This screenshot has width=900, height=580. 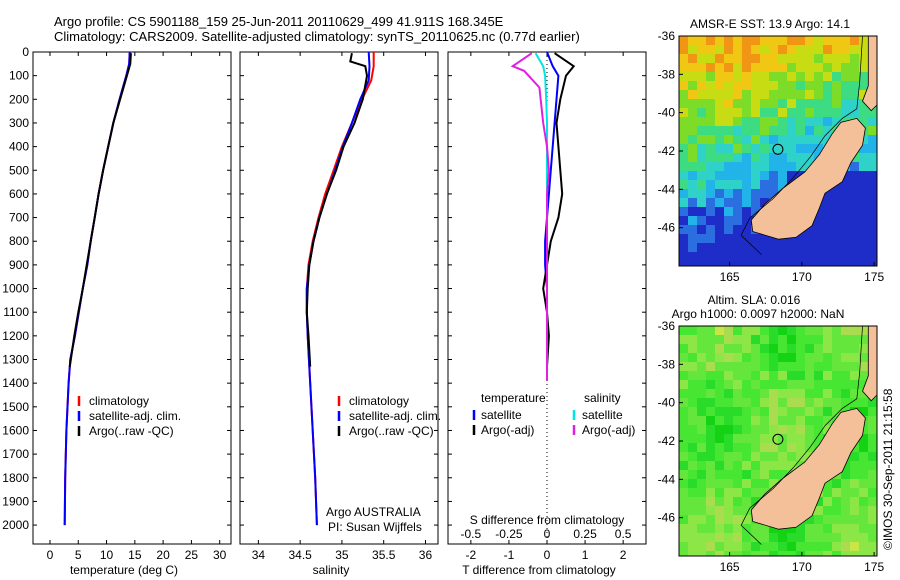 I want to click on y-tick-label: -36, so click(x=667, y=326).